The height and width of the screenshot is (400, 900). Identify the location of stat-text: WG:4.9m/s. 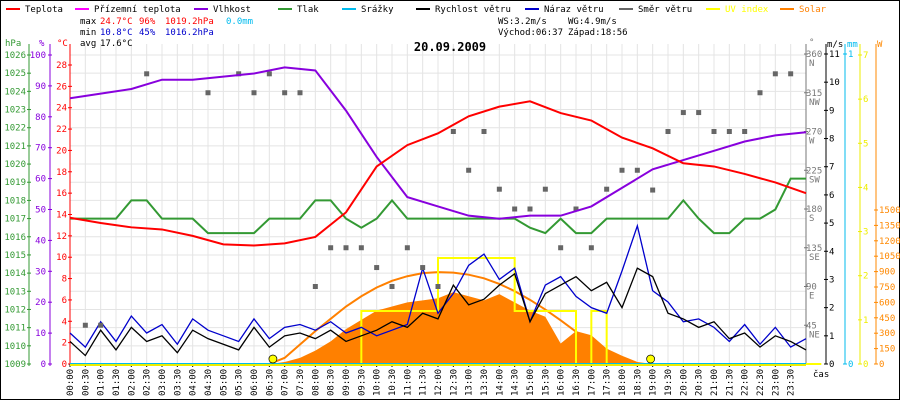
(592, 22).